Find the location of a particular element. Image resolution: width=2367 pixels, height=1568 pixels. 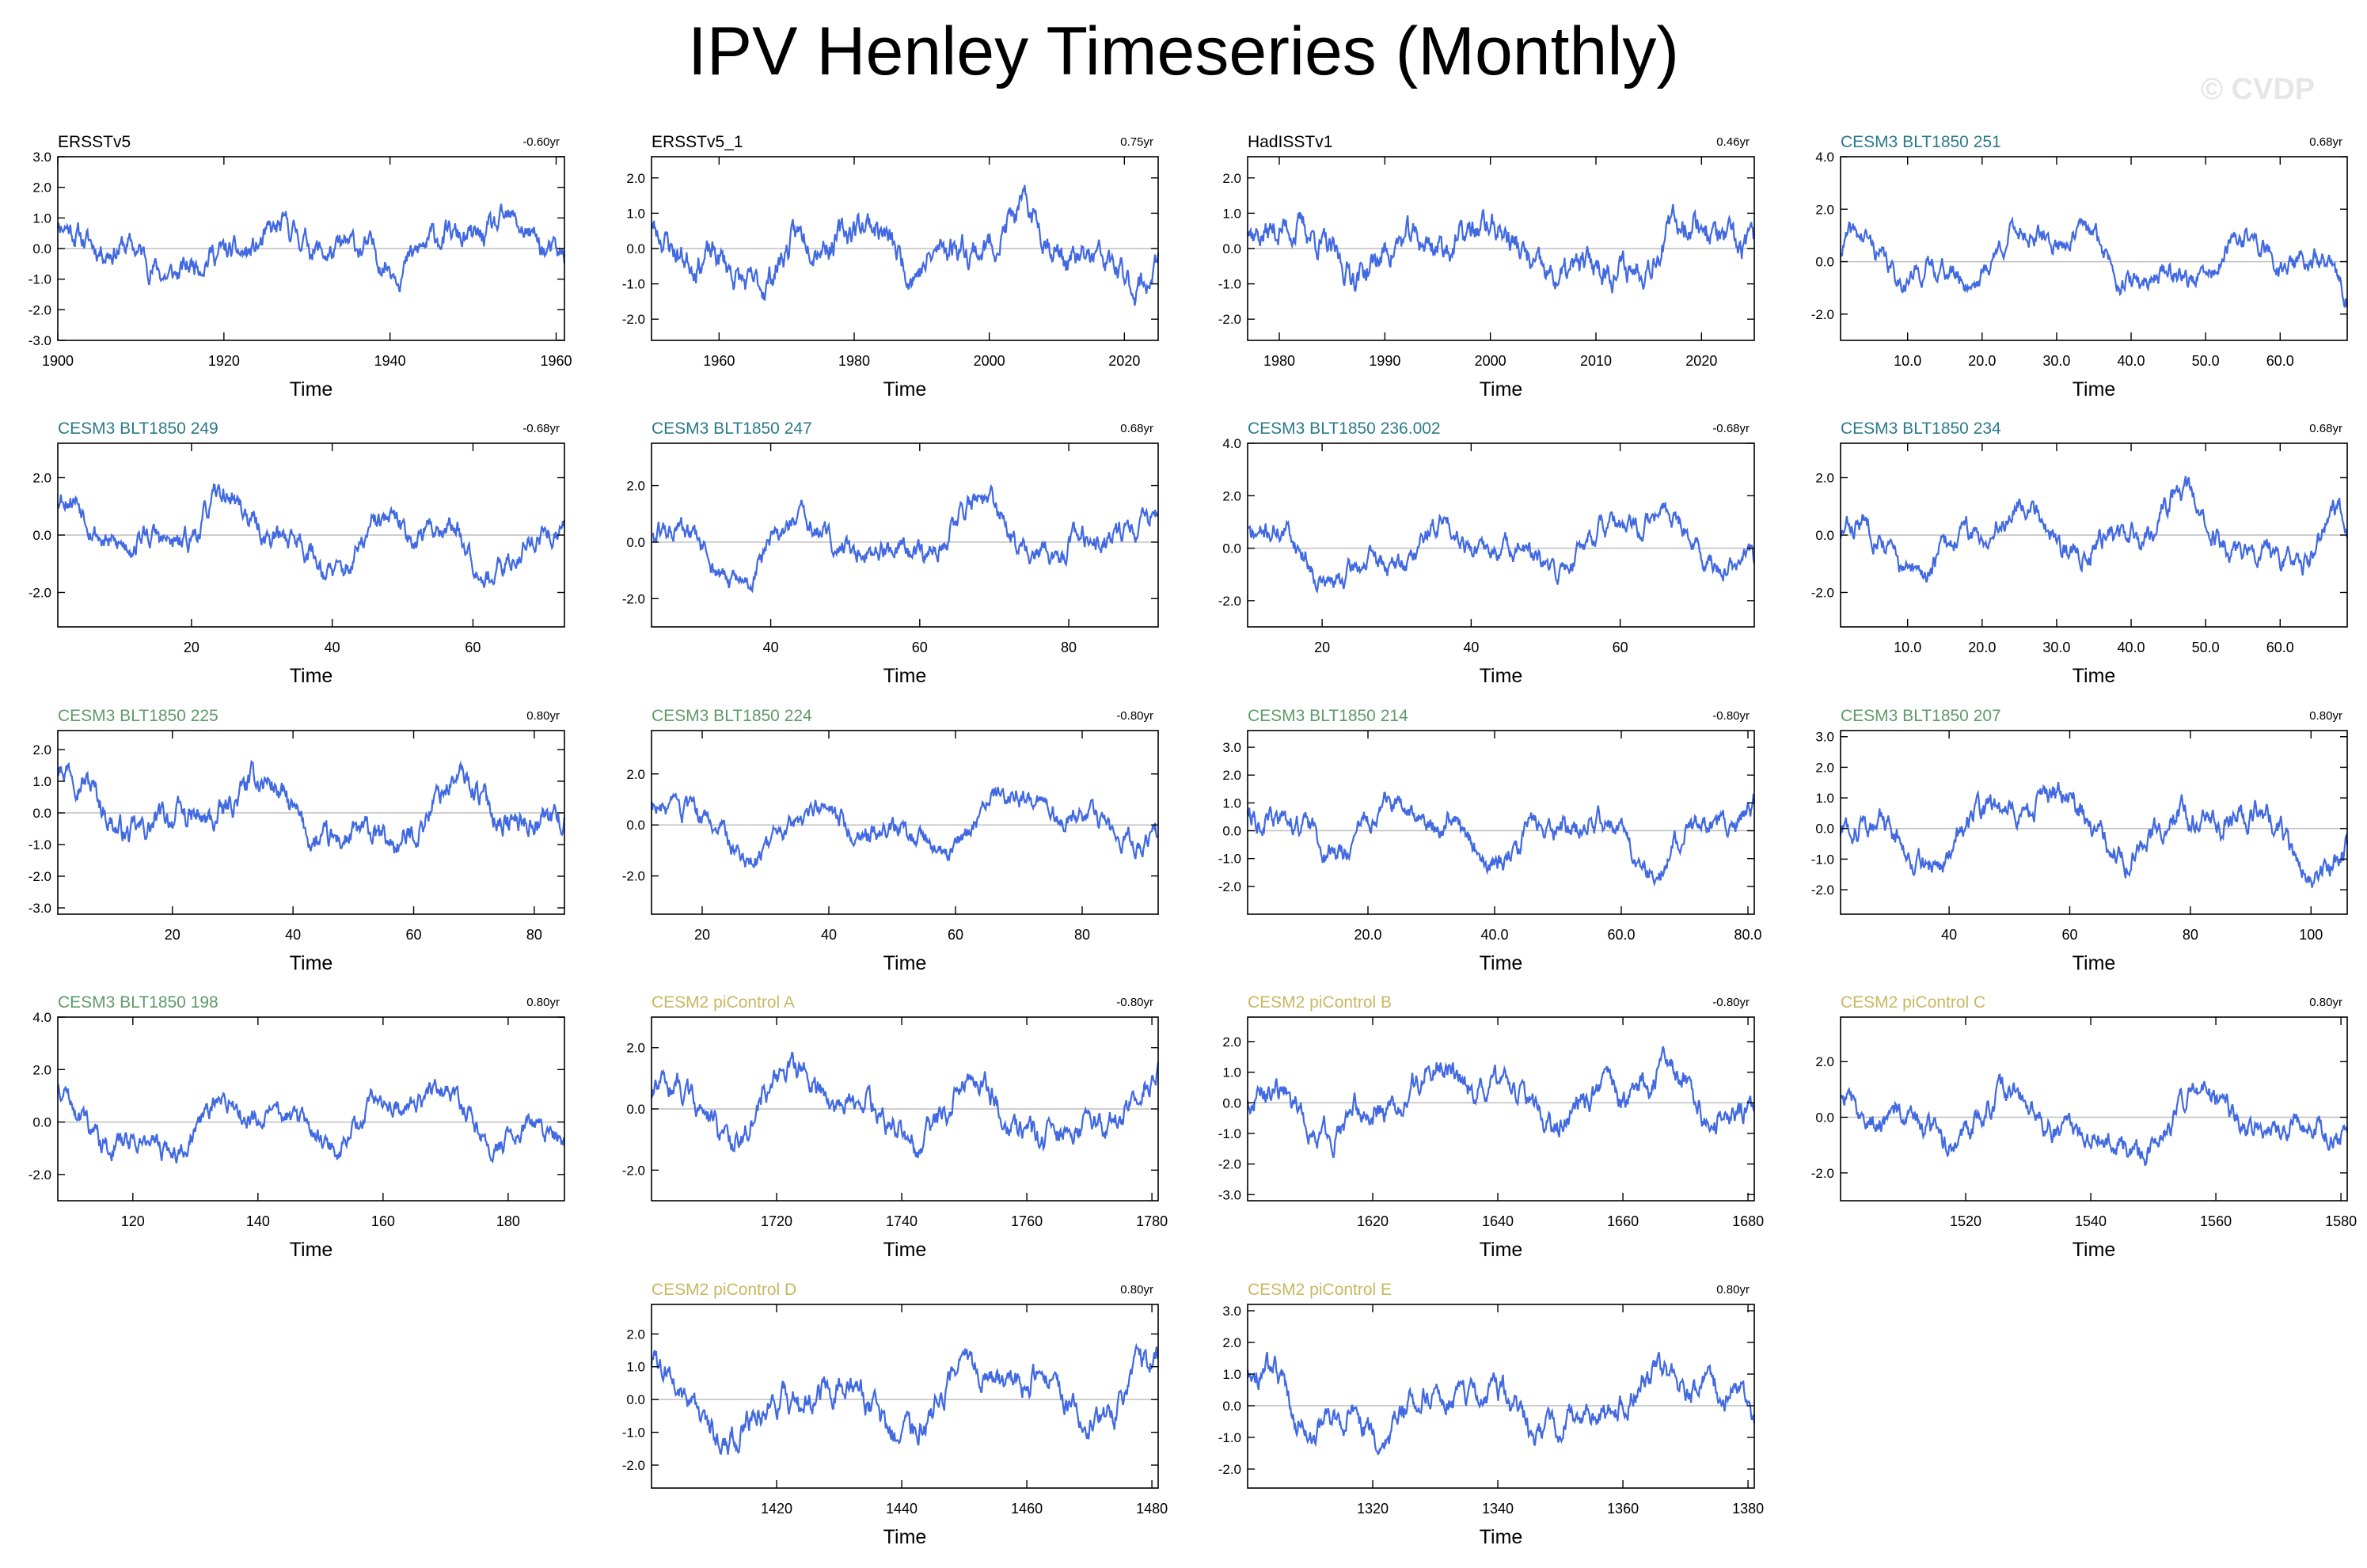

y-tick-label: 1.0 is located at coordinates (1825, 798).